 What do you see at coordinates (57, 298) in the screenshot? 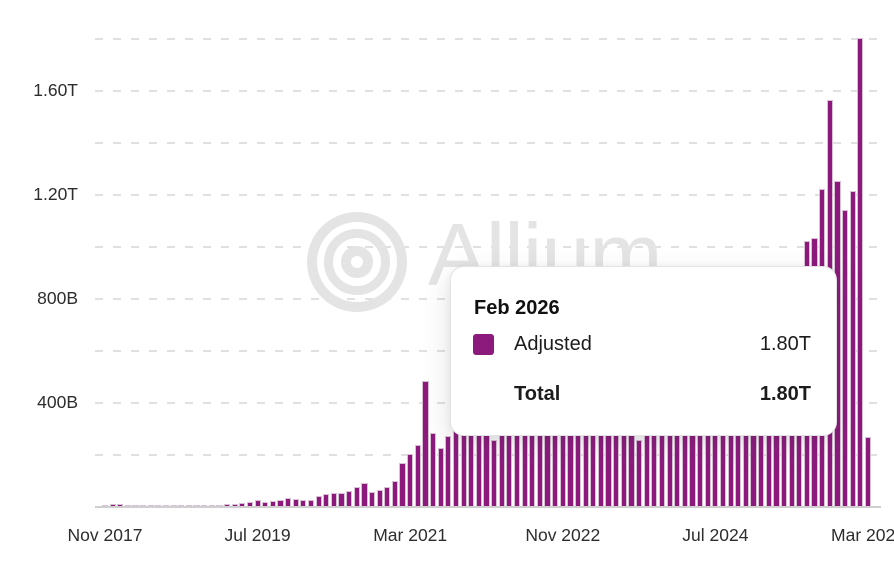
I see `y-axis-tick-label: 800B` at bounding box center [57, 298].